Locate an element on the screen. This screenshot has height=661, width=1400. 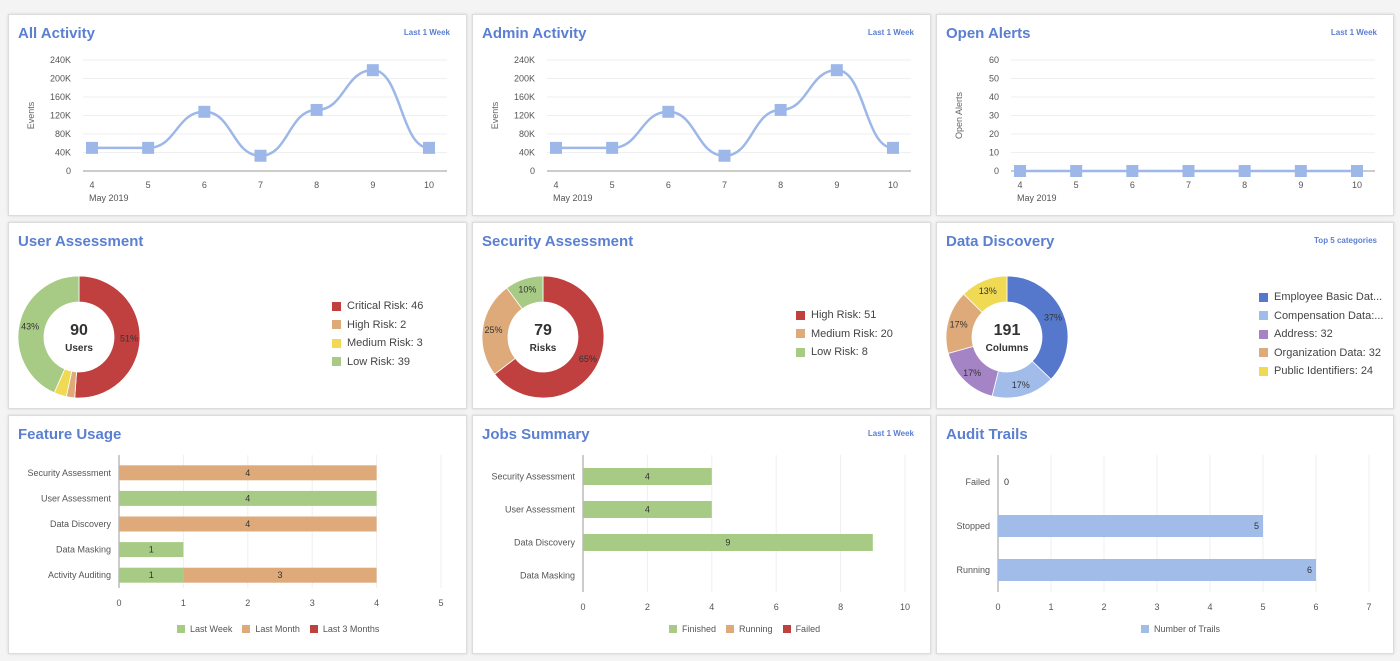
legend-label: Low Risk: 39 is located at coordinates (378, 361).